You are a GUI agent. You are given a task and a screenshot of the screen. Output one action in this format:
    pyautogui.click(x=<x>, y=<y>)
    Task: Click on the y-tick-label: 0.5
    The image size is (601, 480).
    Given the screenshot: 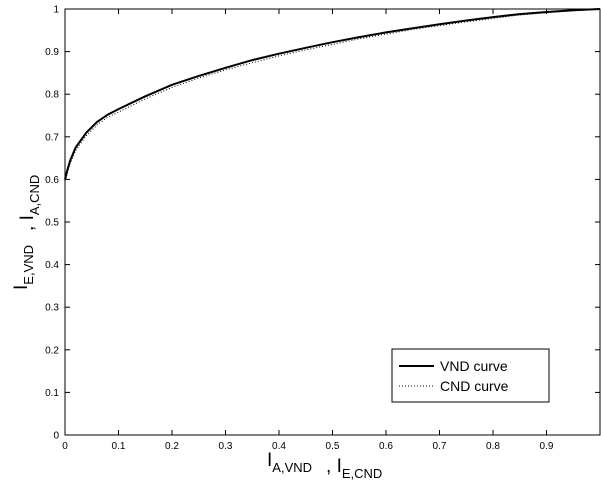 What is the action you would take?
    pyautogui.click(x=52, y=223)
    